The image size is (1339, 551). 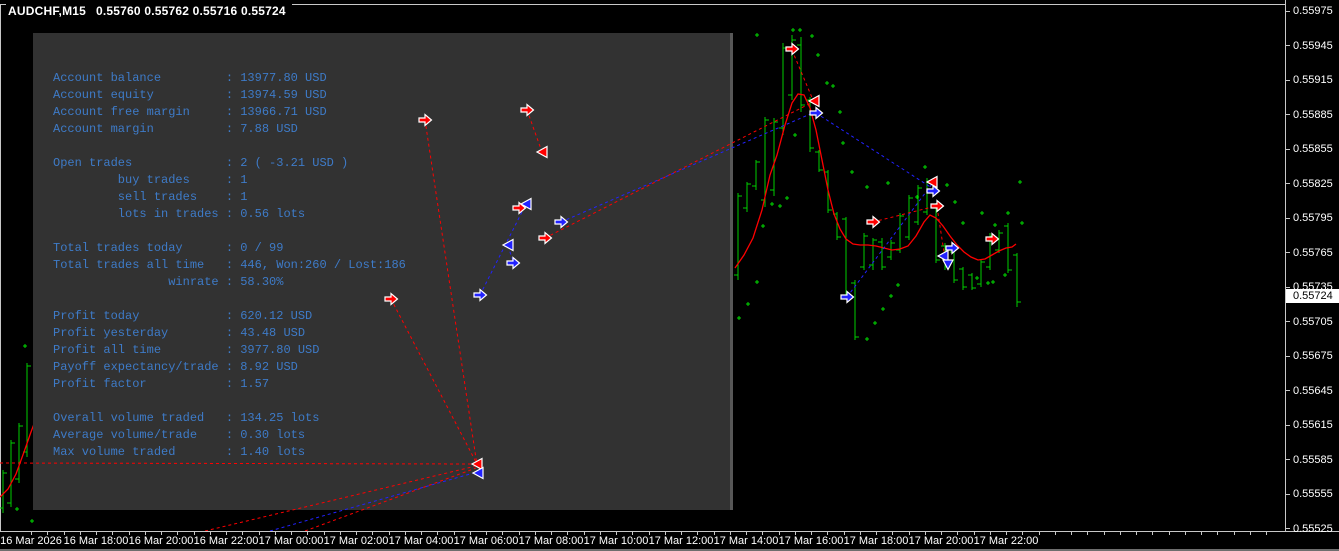 What do you see at coordinates (168, 248) in the screenshot?
I see `panel-line-trades-today: Total trades today : 0 / 99` at bounding box center [168, 248].